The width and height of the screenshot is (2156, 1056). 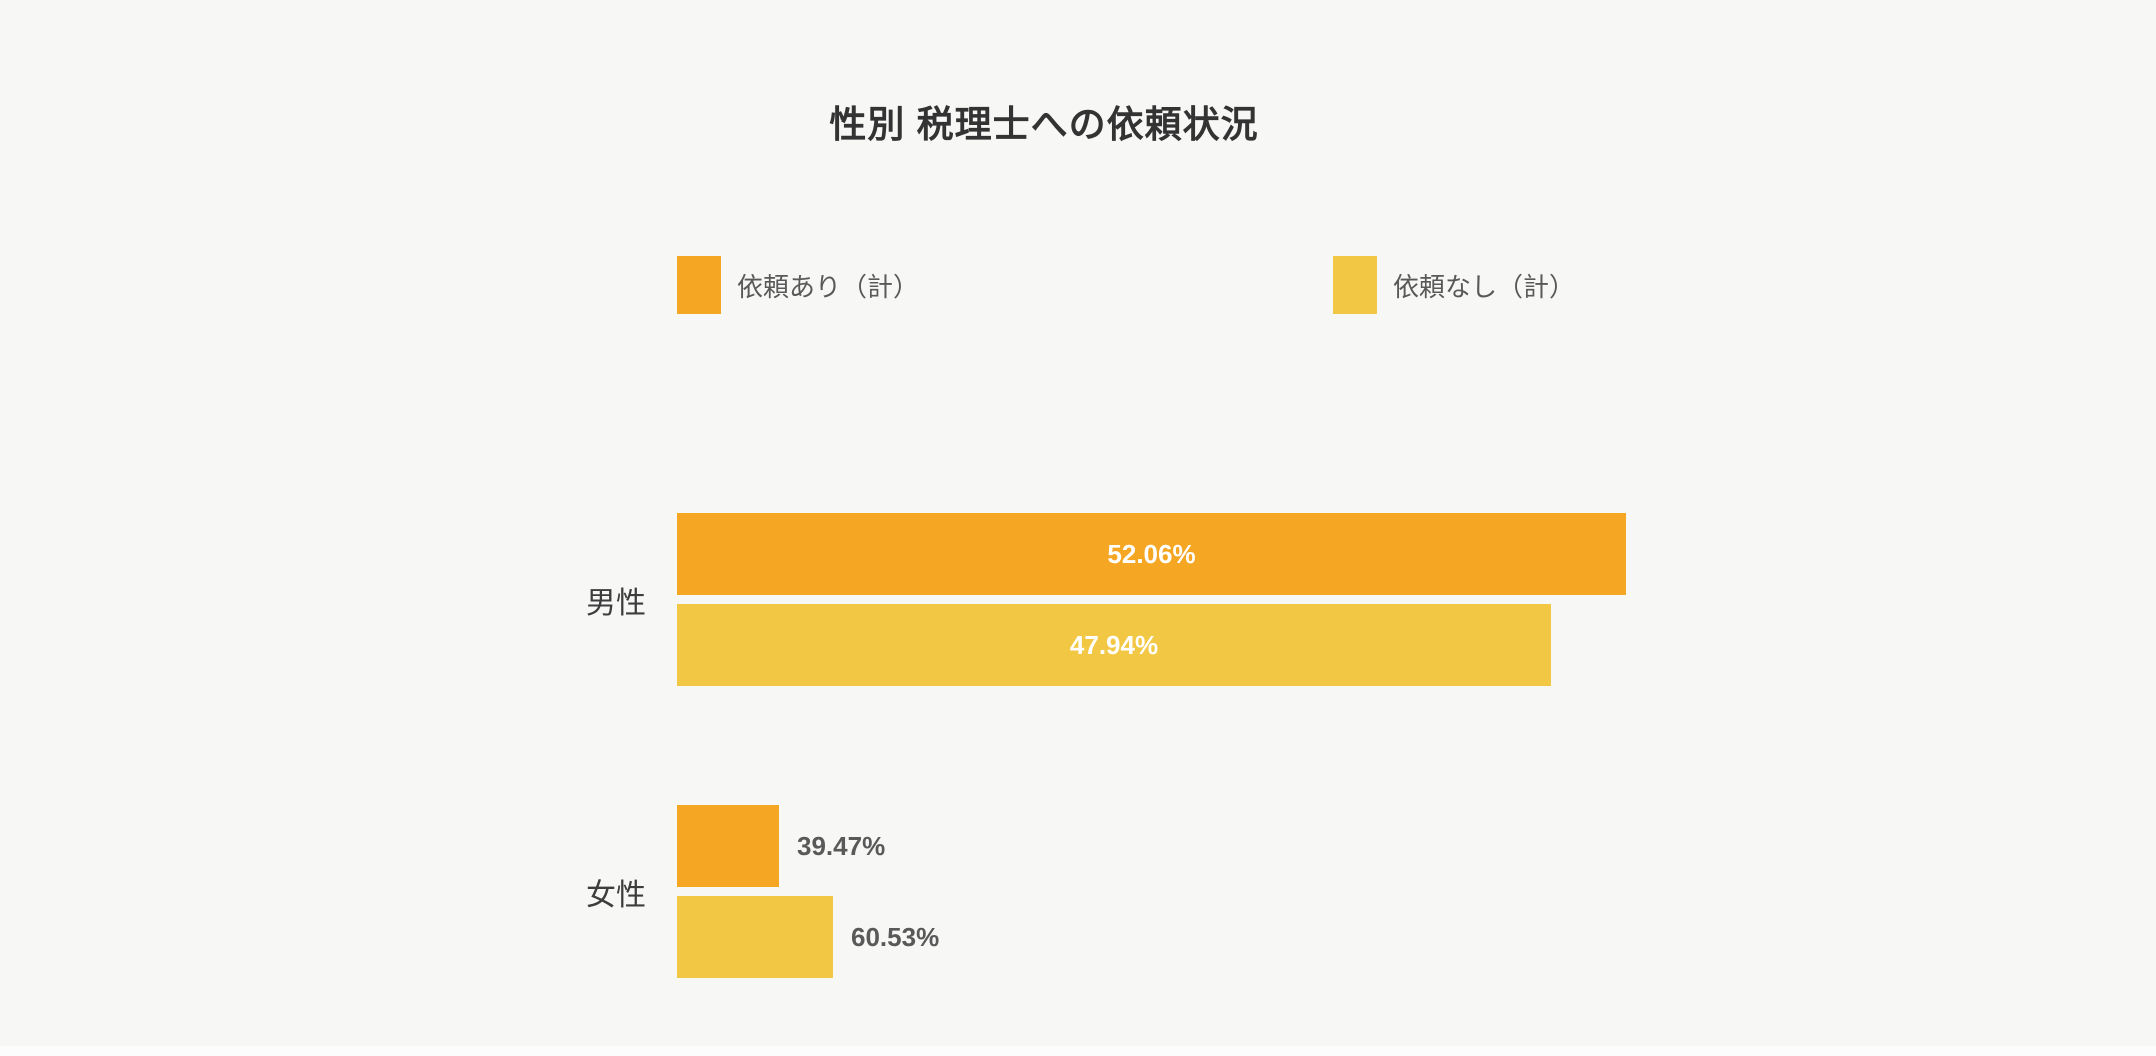 What do you see at coordinates (755, 937) in the screenshot?
I see `bar-nashi` at bounding box center [755, 937].